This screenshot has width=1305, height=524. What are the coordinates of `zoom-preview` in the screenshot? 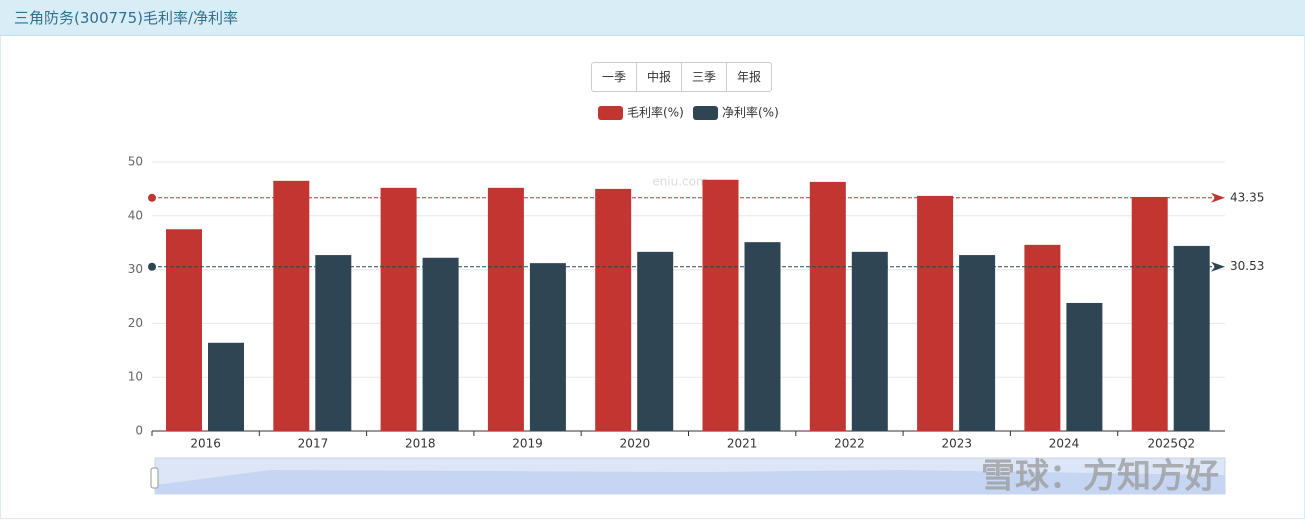 It's located at (690, 482).